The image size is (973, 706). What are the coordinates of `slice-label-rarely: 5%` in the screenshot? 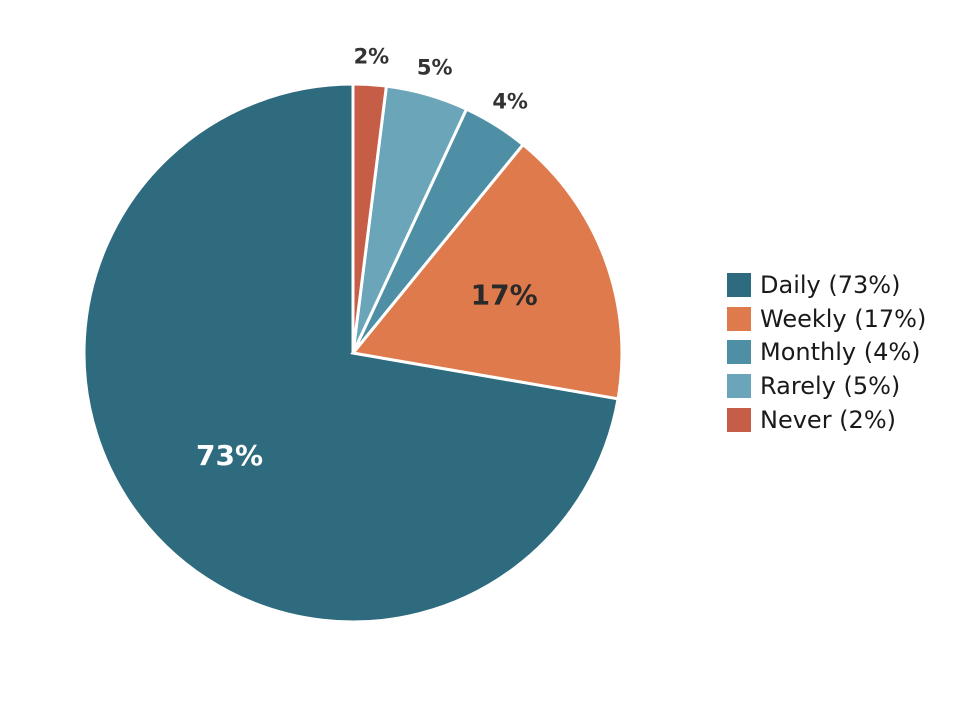 It's located at (435, 68).